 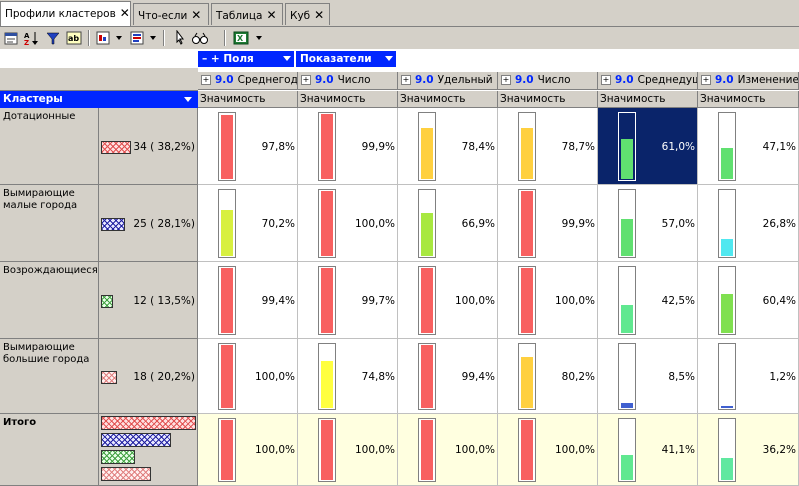 What do you see at coordinates (574, 450) in the screenshot?
I see `significance-value: 100,0%` at bounding box center [574, 450].